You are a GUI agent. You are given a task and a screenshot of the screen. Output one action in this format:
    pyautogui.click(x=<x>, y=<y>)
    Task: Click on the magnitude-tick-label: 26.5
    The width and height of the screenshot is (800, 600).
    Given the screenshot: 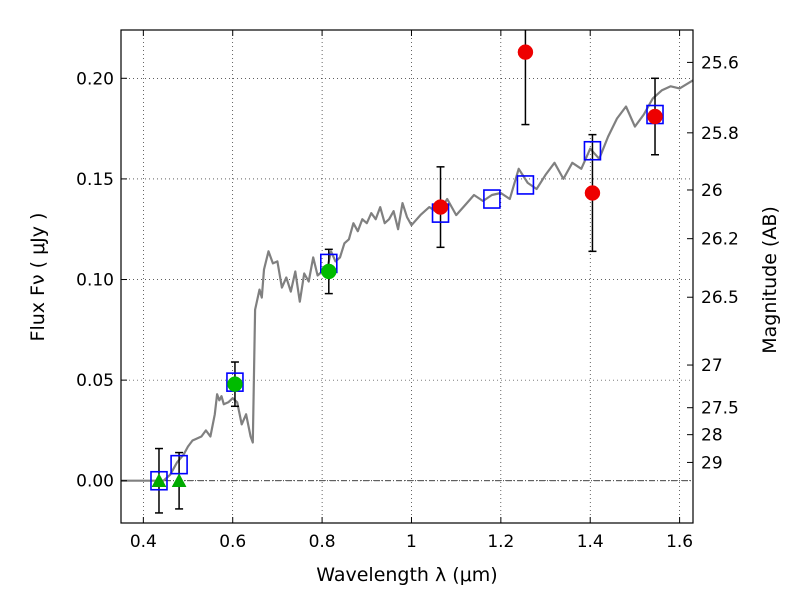 What is the action you would take?
    pyautogui.click(x=720, y=298)
    